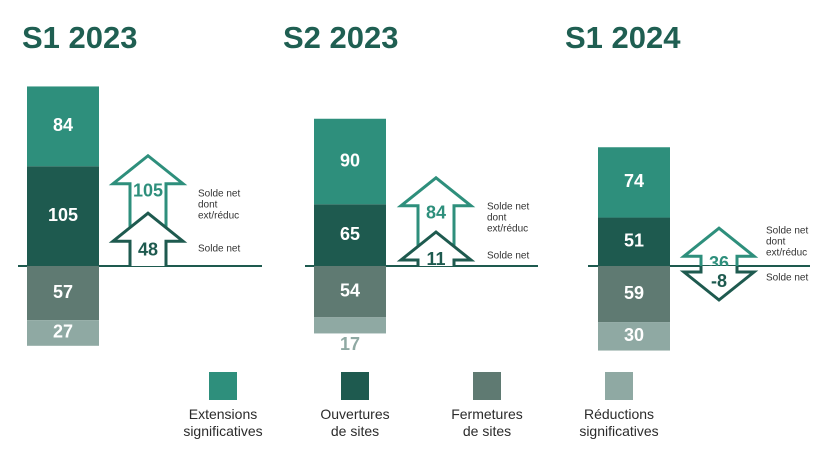 This screenshot has height=450, width=838. What do you see at coordinates (350, 344) in the screenshot?
I see `bar-value-label: 17` at bounding box center [350, 344].